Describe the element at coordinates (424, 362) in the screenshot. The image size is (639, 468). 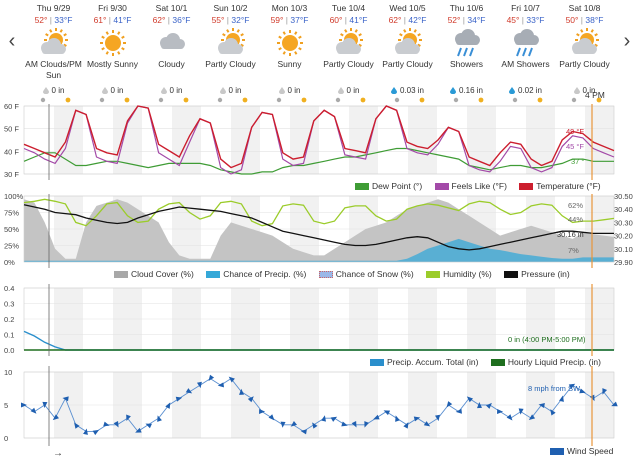
I see `legend-precip-accum: Precip. Accum. Total (in)` at that location.